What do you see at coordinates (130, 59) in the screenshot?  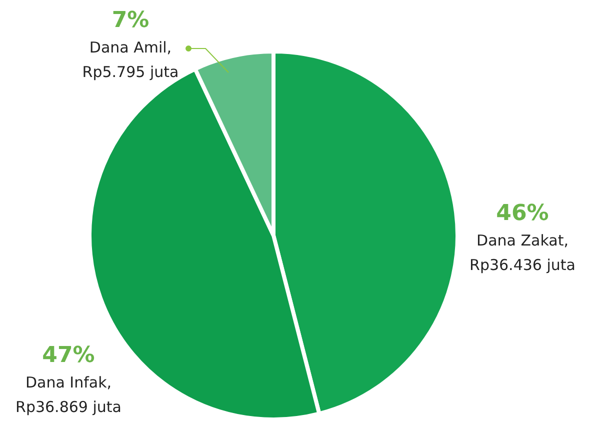 I see `slice-label: Dana Amil, Rp5.795 juta` at bounding box center [130, 59].